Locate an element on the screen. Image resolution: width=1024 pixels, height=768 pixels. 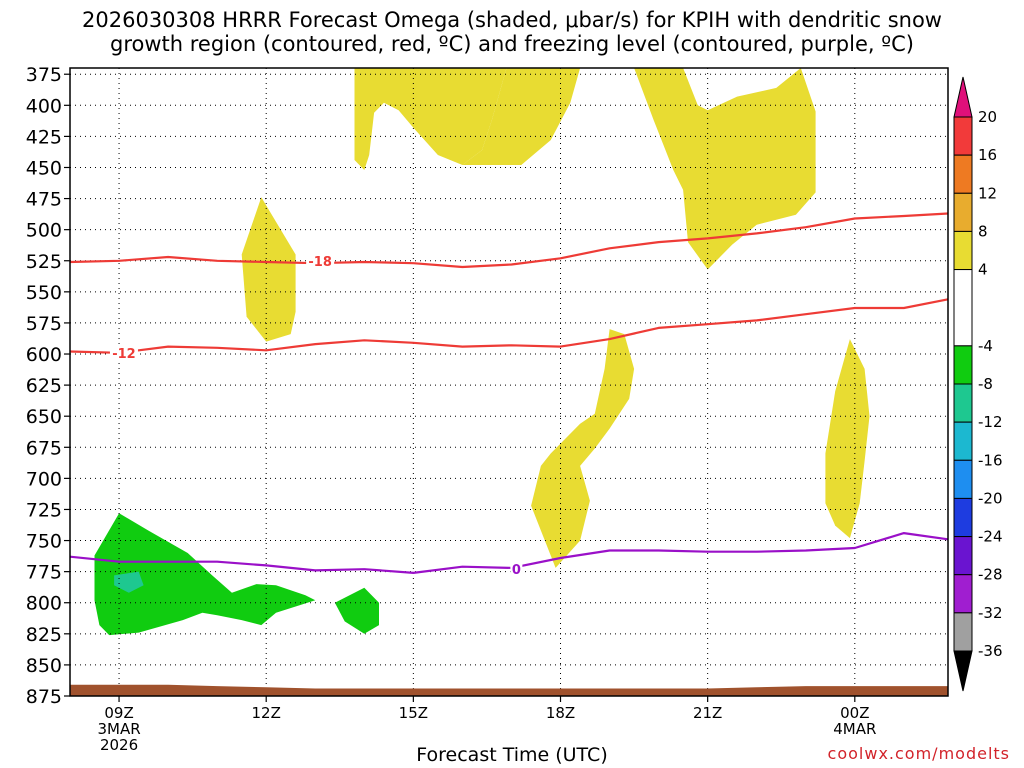
x-tick-label: 21Z is located at coordinates (707, 713).